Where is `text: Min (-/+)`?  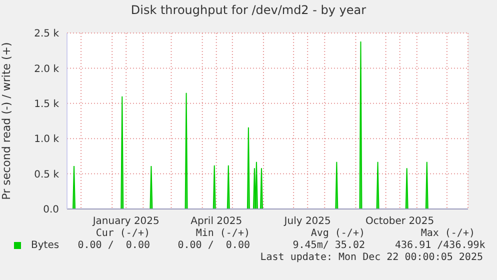
text: Min (-/+) is located at coordinates (222, 233).